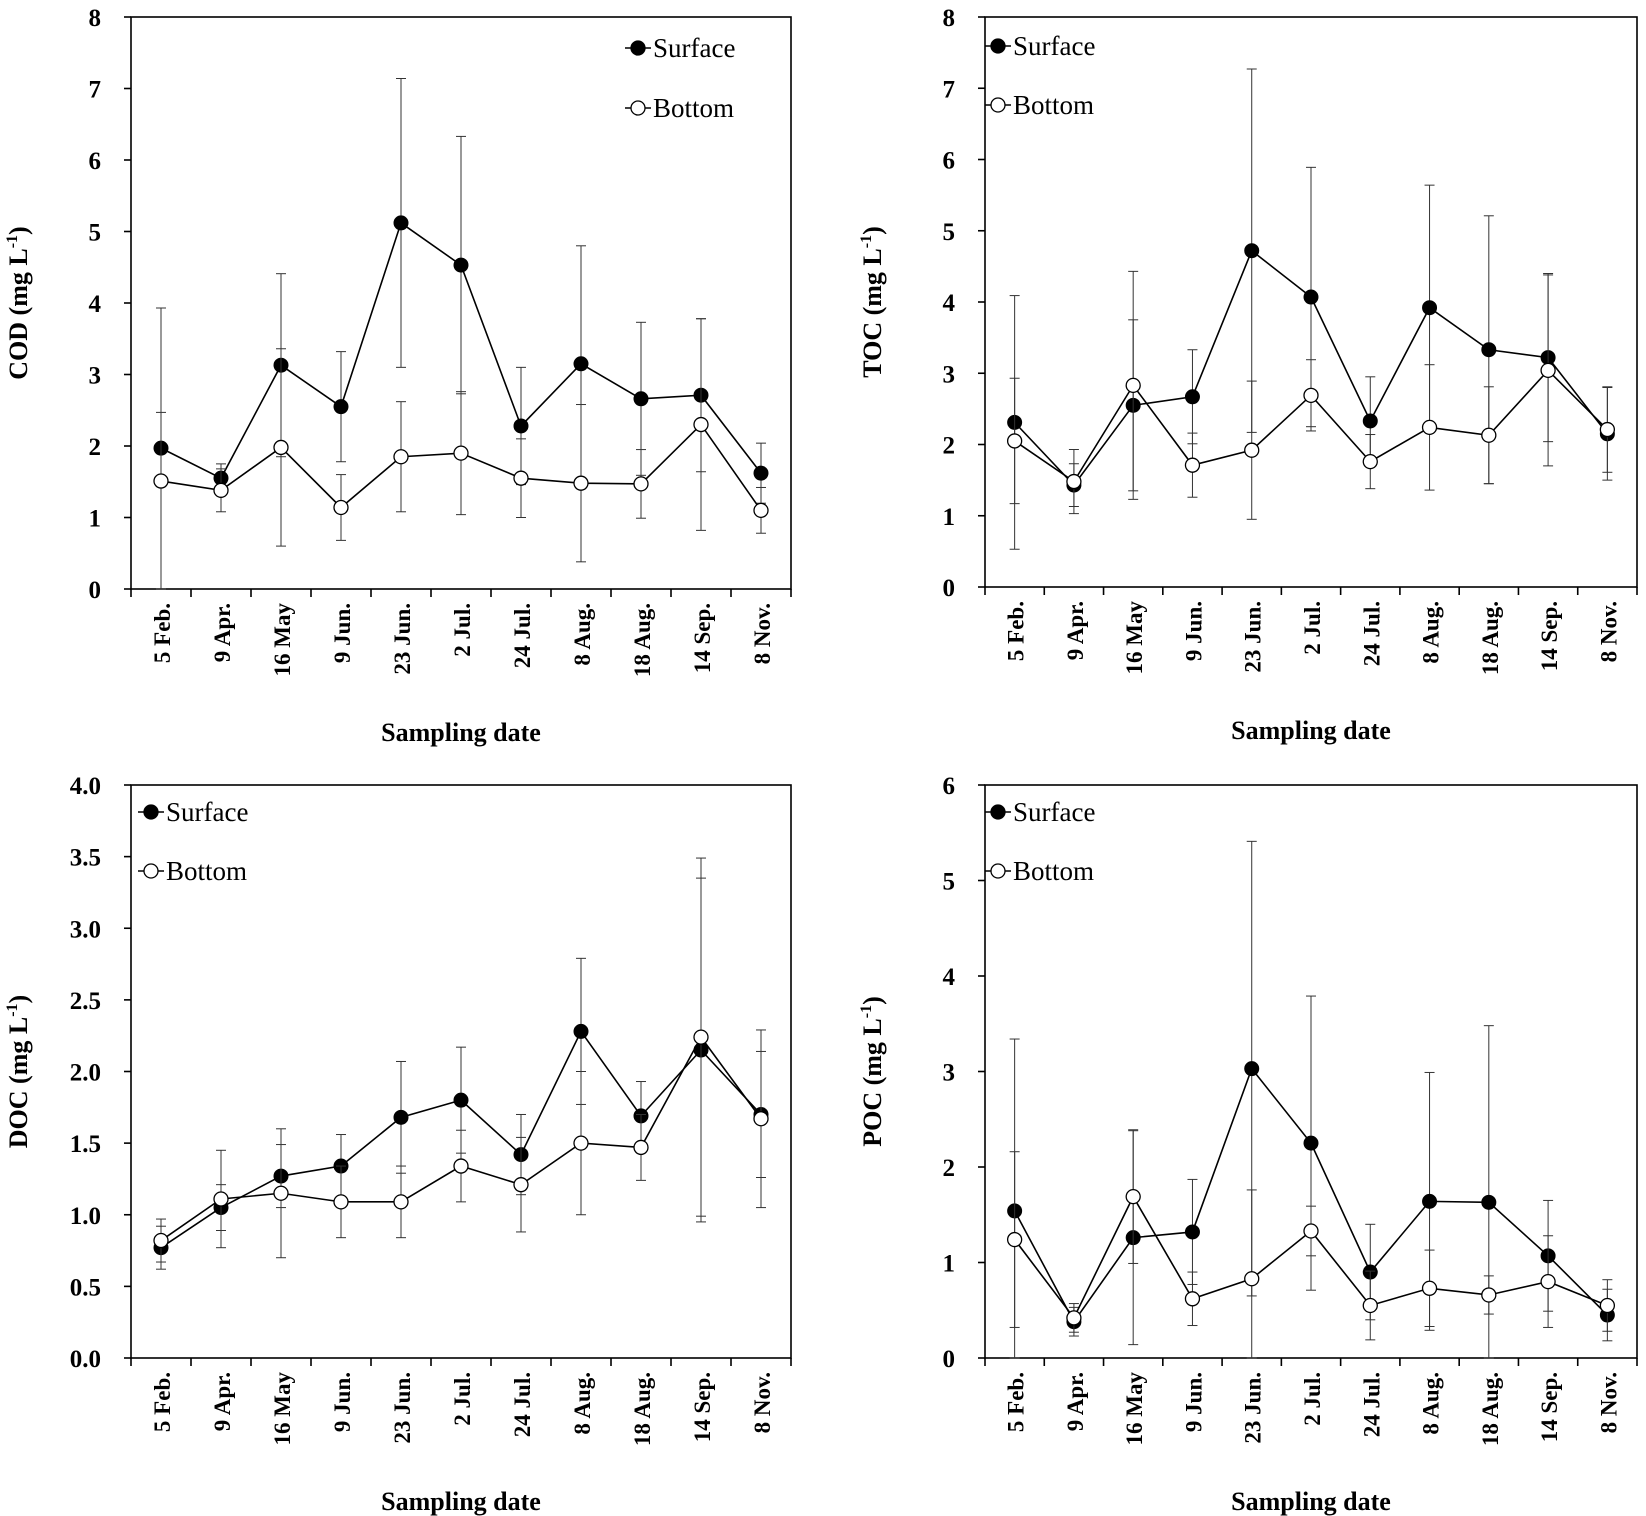 Image resolution: width=1646 pixels, height=1516 pixels. I want to click on x-axis-title: Sampling date, so click(461, 732).